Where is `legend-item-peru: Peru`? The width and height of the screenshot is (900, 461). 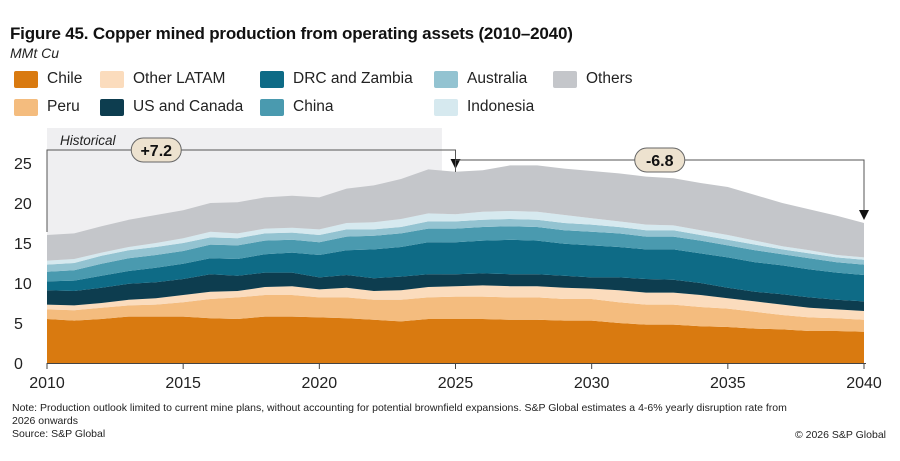
legend-item-peru: Peru is located at coordinates (47, 107).